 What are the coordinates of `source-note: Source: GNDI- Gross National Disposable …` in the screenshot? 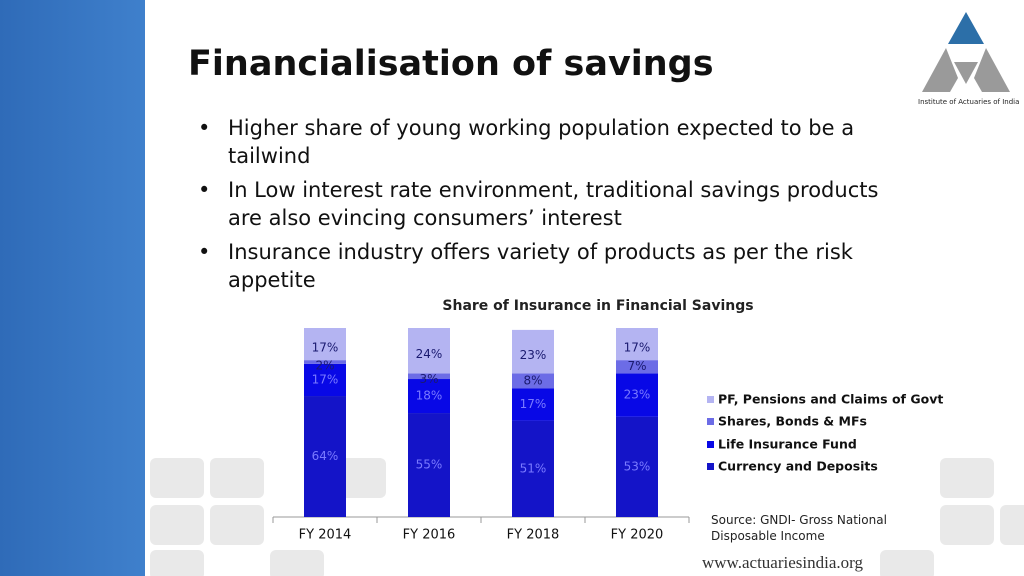 It's located at (799, 528).